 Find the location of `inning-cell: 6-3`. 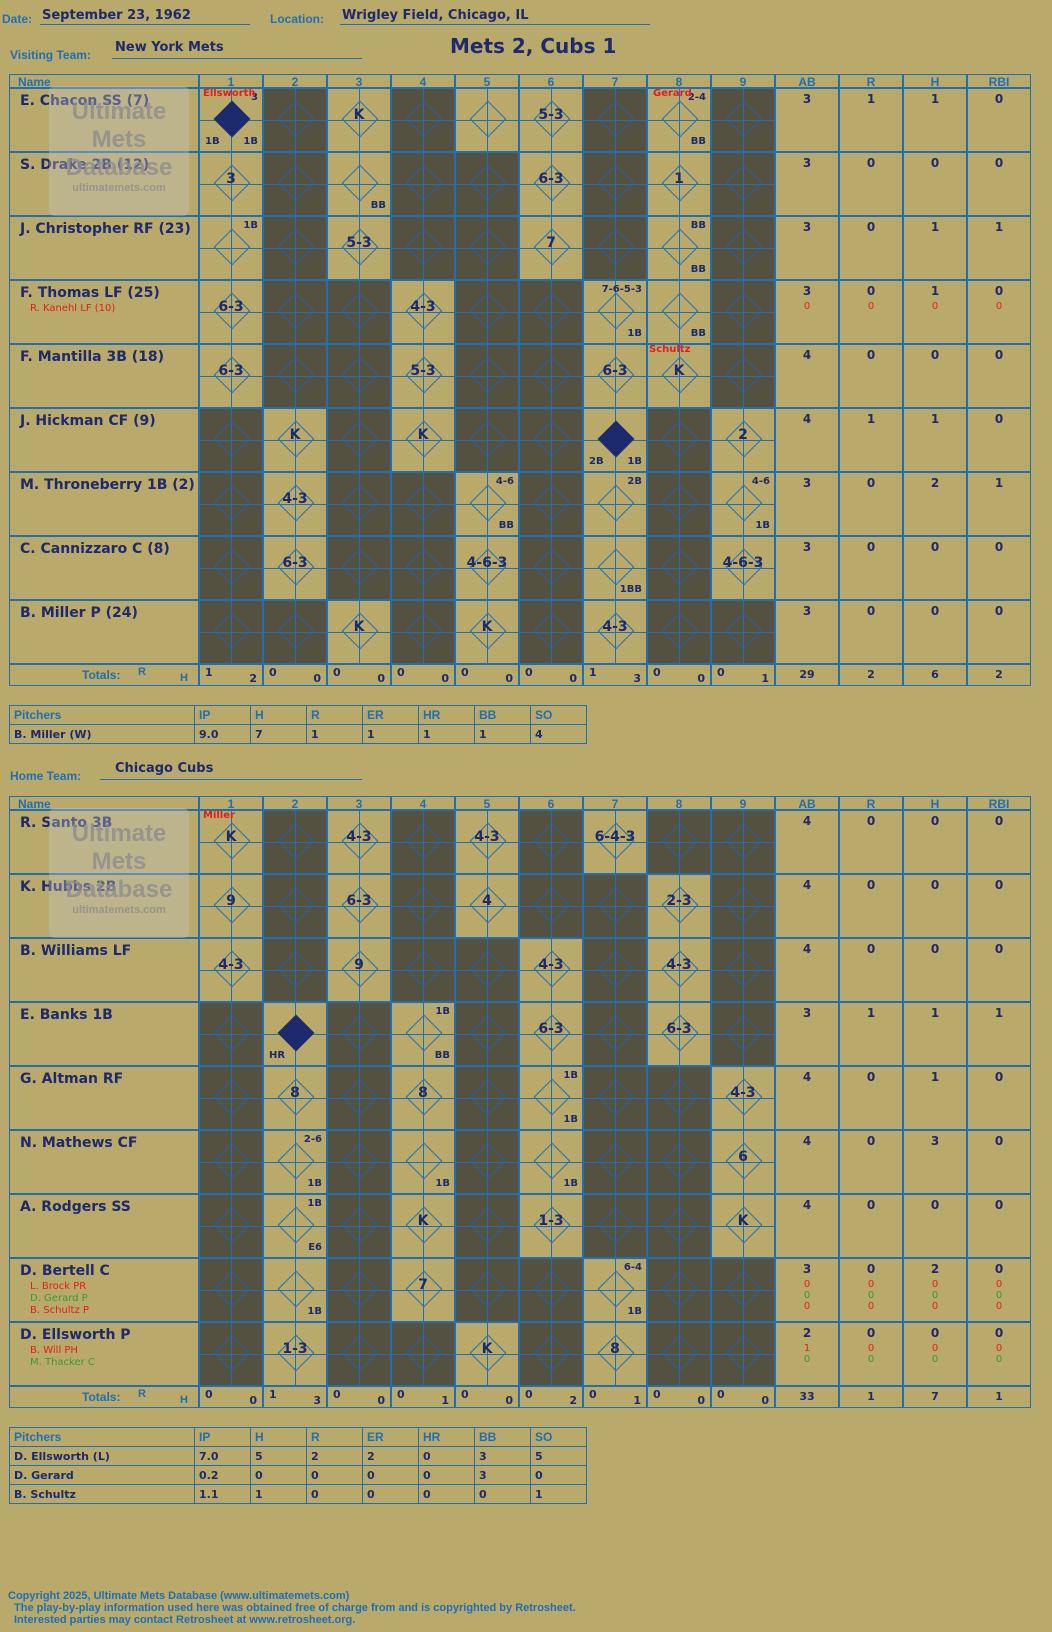

inning-cell: 6-3 is located at coordinates (231, 312).